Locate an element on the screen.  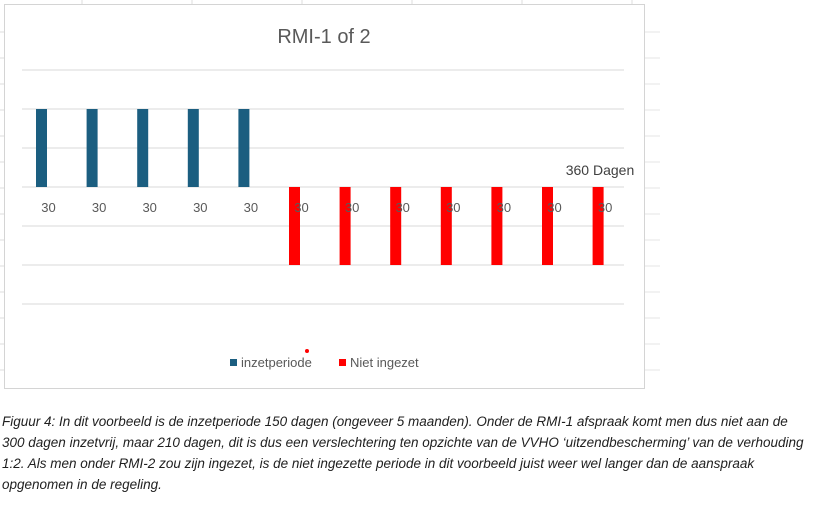
legend: inzetperiode Niet ingezet is located at coordinates (324, 362).